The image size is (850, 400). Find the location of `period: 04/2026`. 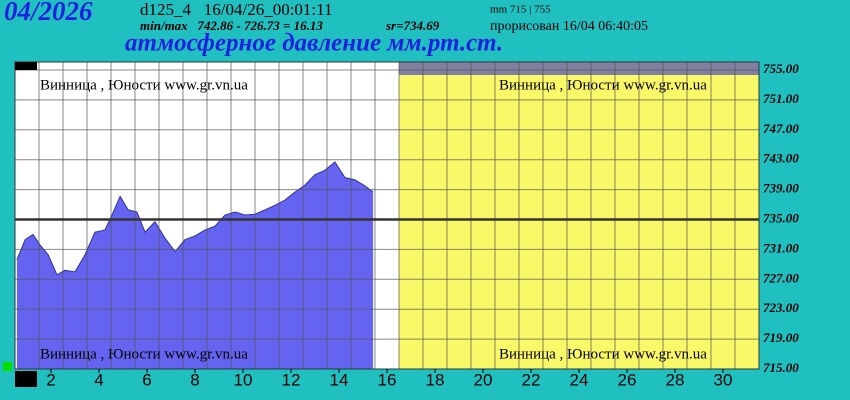

period: 04/2026 is located at coordinates (48, 13).